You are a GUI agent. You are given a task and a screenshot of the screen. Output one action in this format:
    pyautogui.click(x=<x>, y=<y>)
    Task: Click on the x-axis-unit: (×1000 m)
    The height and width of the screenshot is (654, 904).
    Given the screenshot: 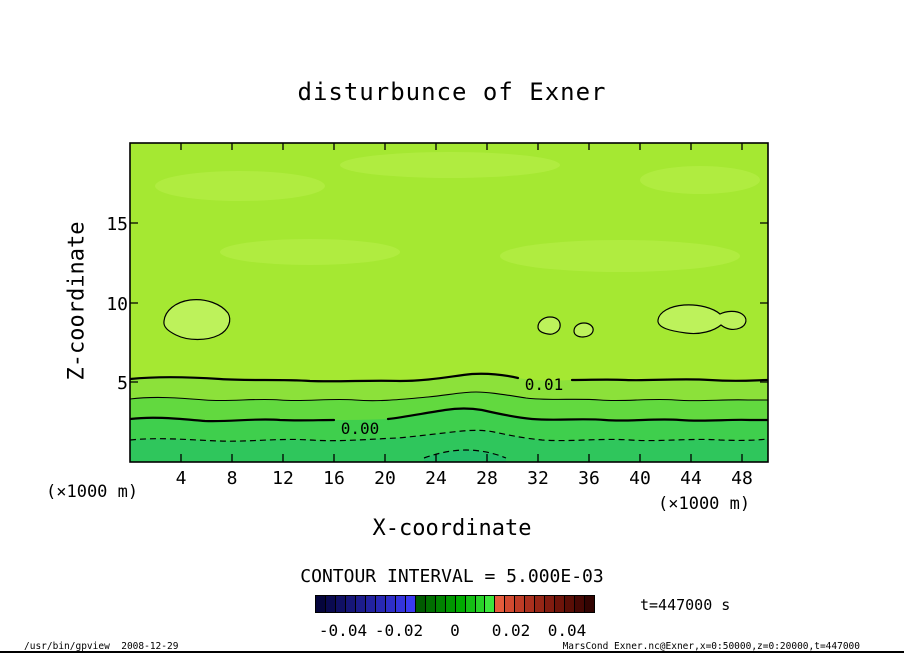 What is the action you would take?
    pyautogui.click(x=704, y=504)
    